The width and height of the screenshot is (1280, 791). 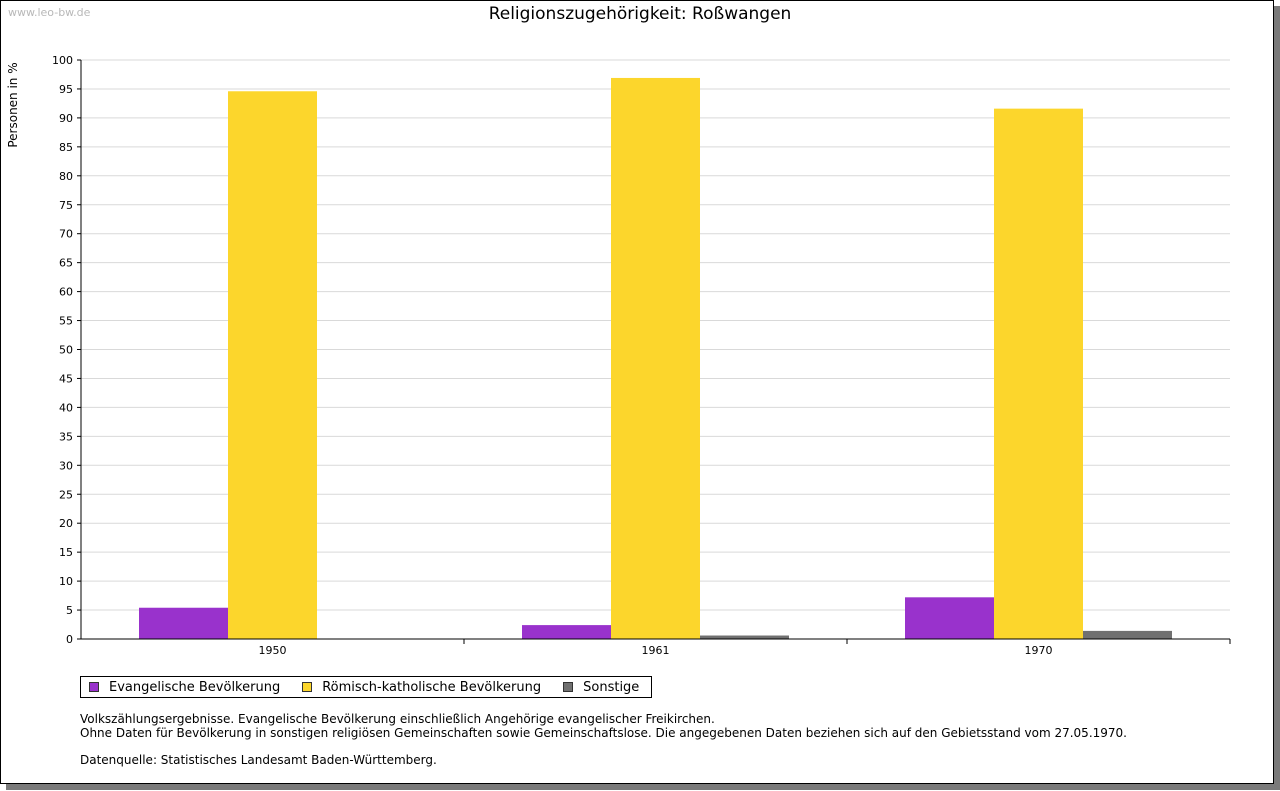 I want to click on legend-item-evangelisch: Evangelische Bevölkerung, so click(x=184, y=687).